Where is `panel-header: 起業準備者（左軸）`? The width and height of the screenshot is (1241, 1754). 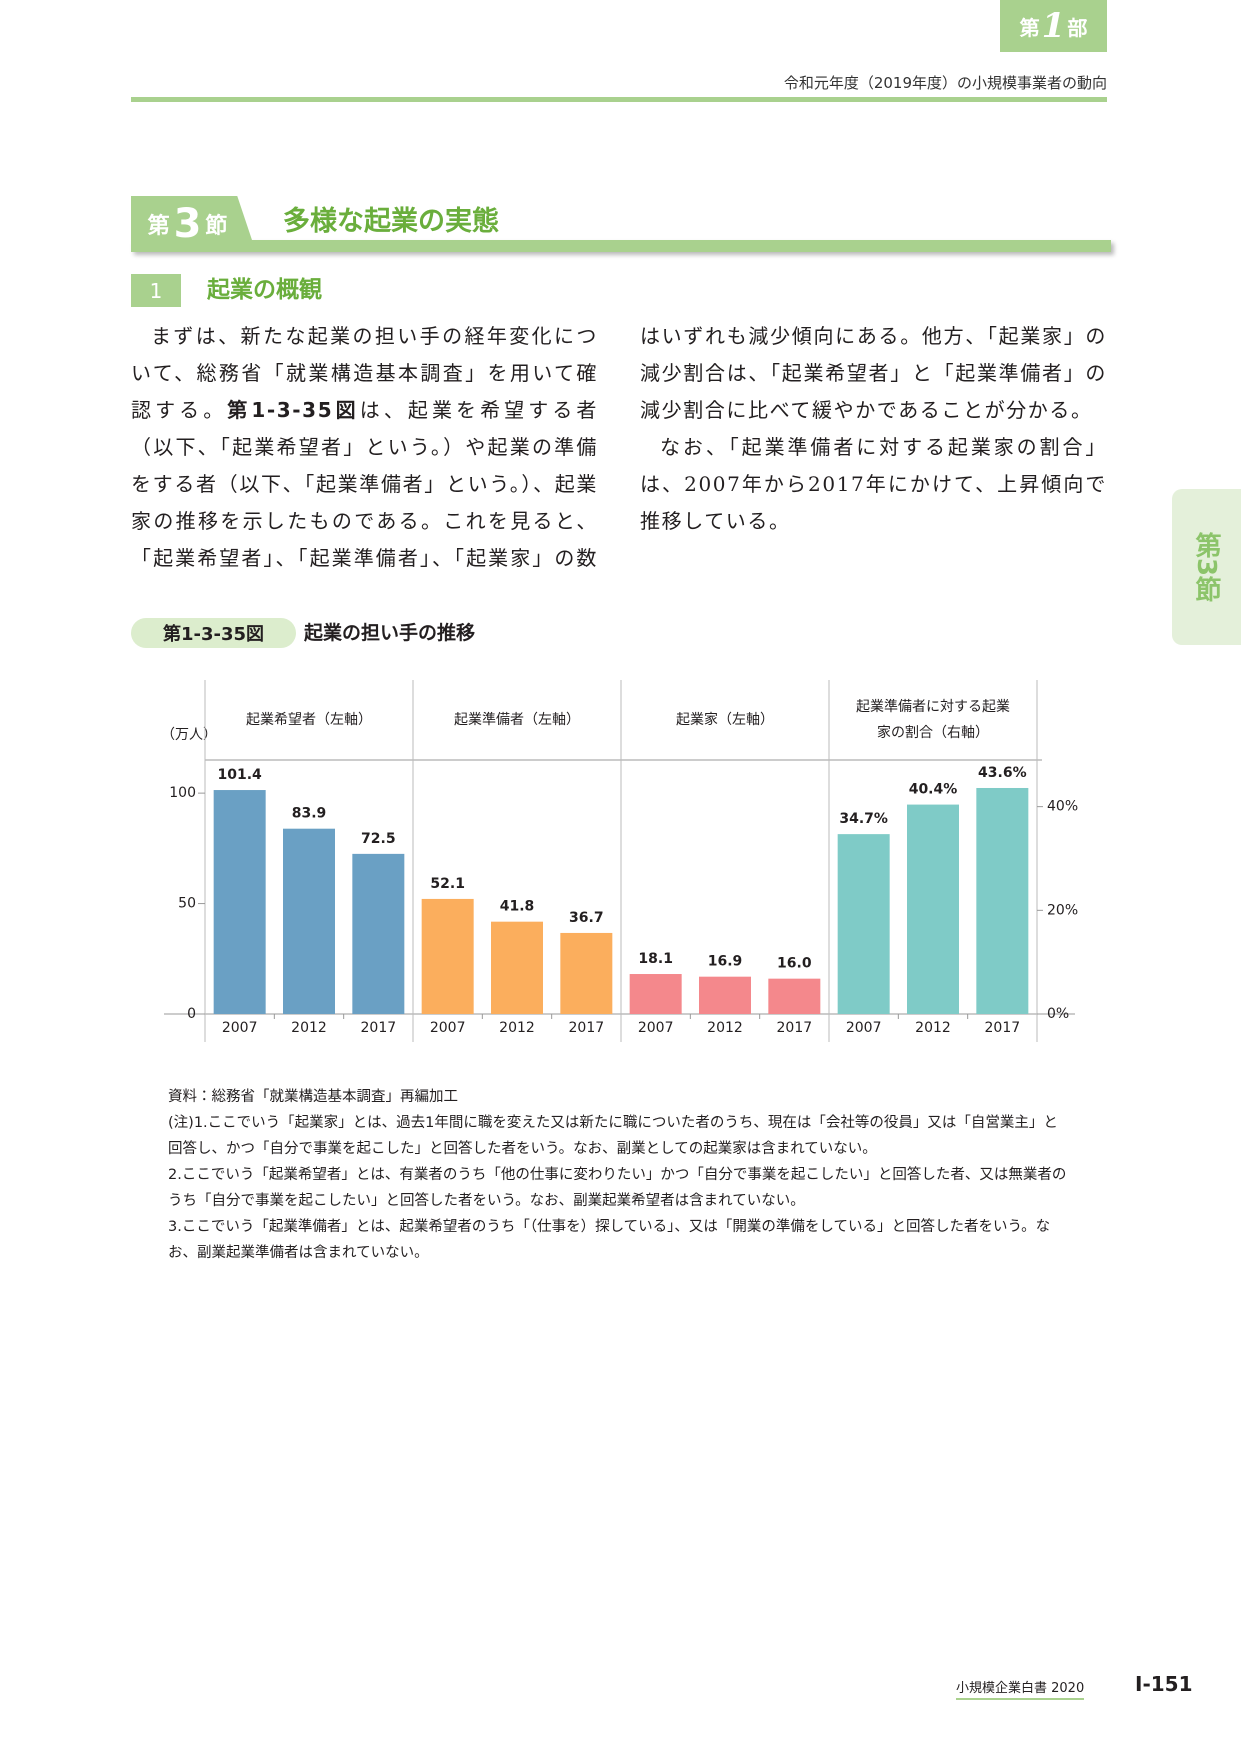
panel-header: 起業準備者（左軸） is located at coordinates (517, 720).